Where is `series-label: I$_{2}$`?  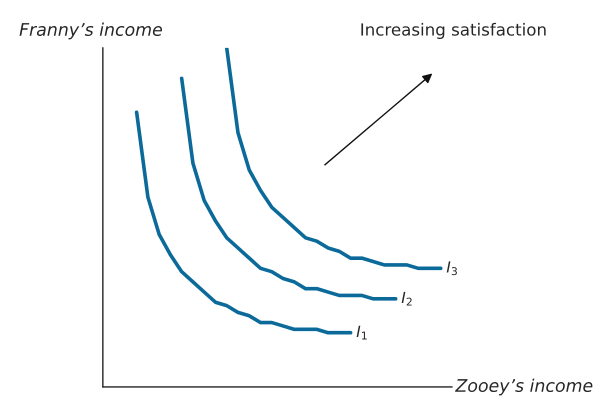 series-label: I$_{2}$ is located at coordinates (407, 299).